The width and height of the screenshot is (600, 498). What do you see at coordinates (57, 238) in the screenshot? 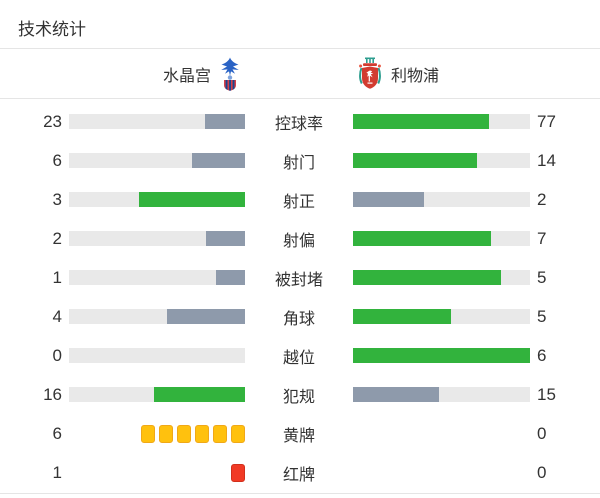
I see `home-value: 2` at bounding box center [57, 238].